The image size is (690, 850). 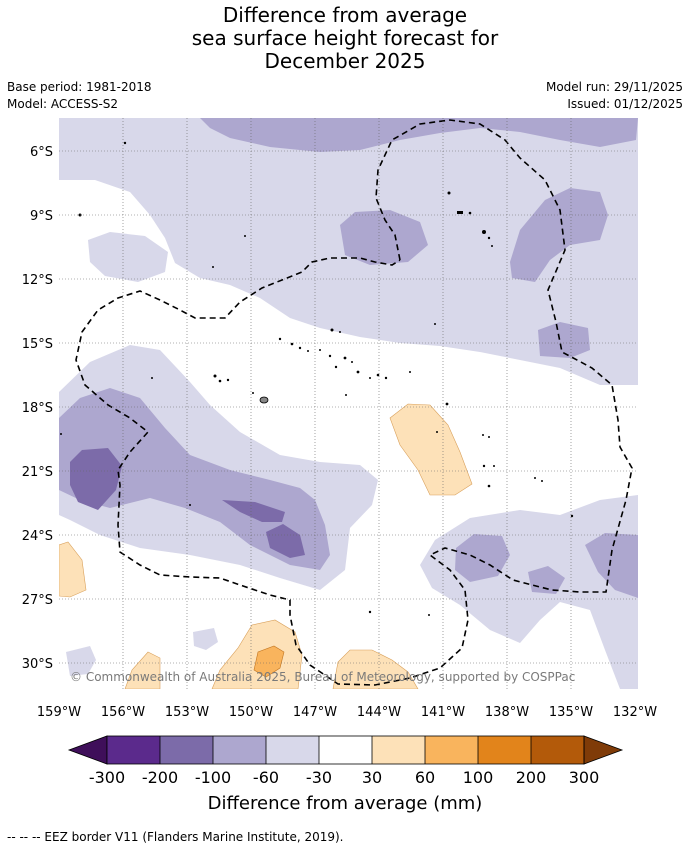 I want to click on lon-label: 150°W, so click(x=251, y=712).